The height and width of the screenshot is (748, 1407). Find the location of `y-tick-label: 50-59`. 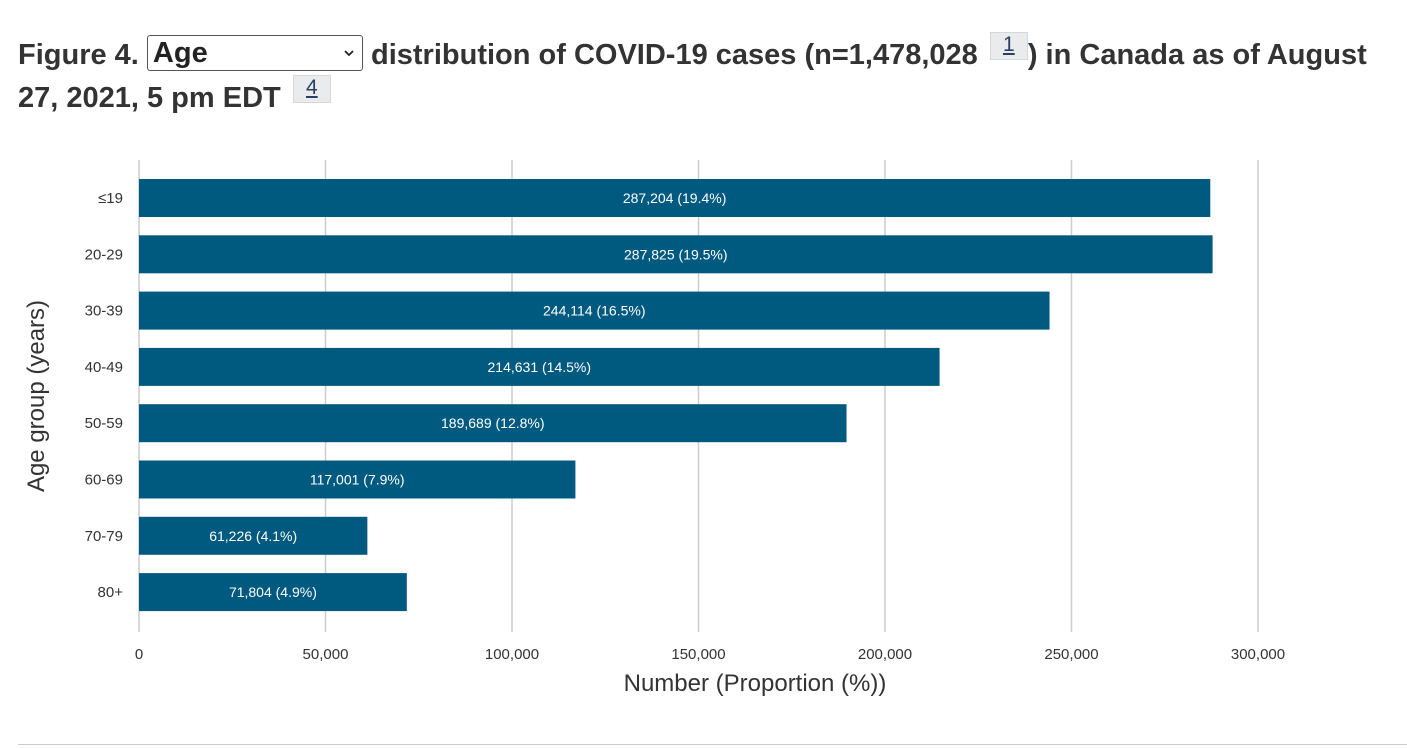

y-tick-label: 50-59 is located at coordinates (104, 423).